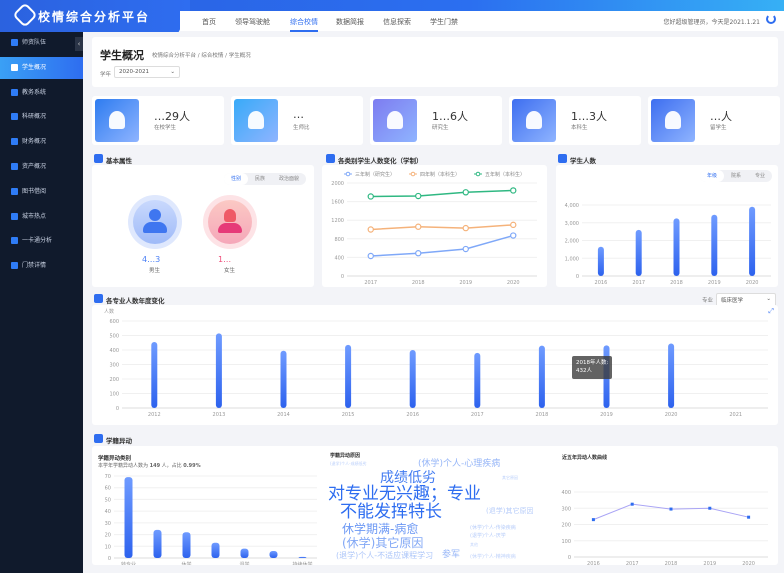 This screenshot has width=784, height=573. Describe the element at coordinates (165, 128) in the screenshot. I see `stat-label: 在校学生` at that location.